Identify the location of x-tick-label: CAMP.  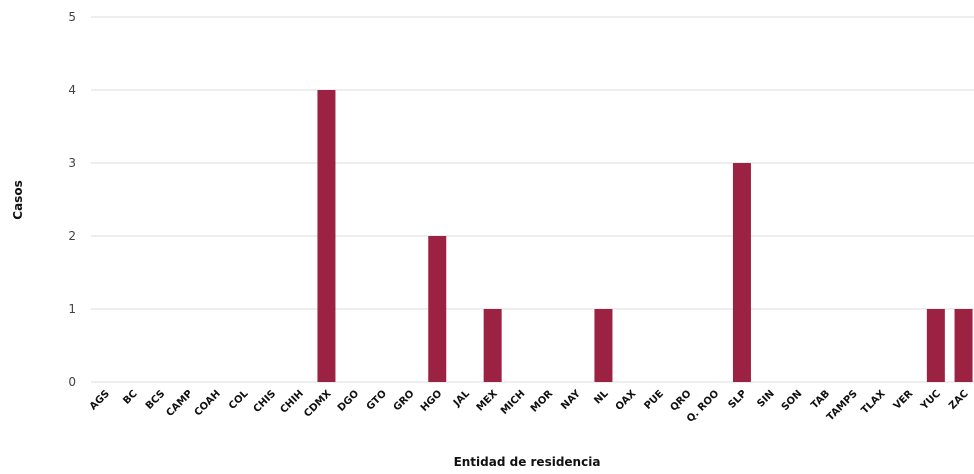
(179, 403).